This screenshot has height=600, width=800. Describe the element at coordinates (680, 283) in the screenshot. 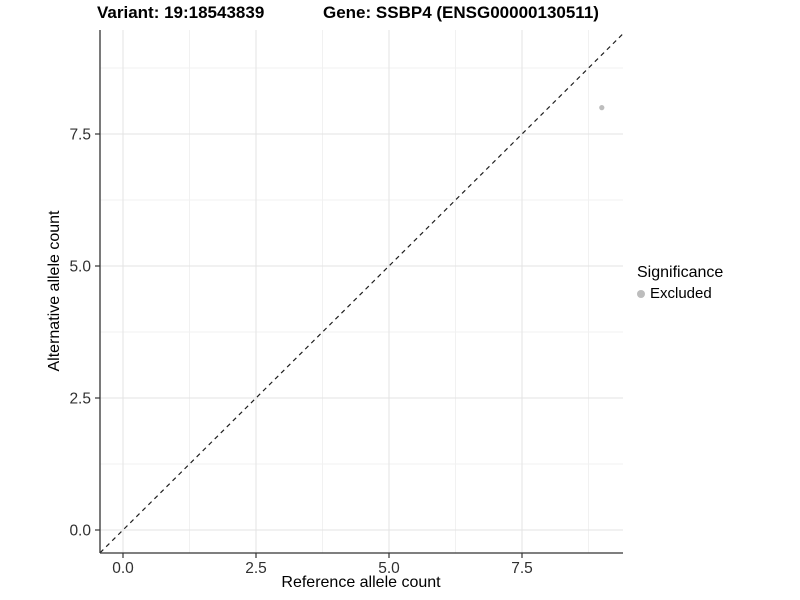

I see `legend: Significance Excluded` at that location.